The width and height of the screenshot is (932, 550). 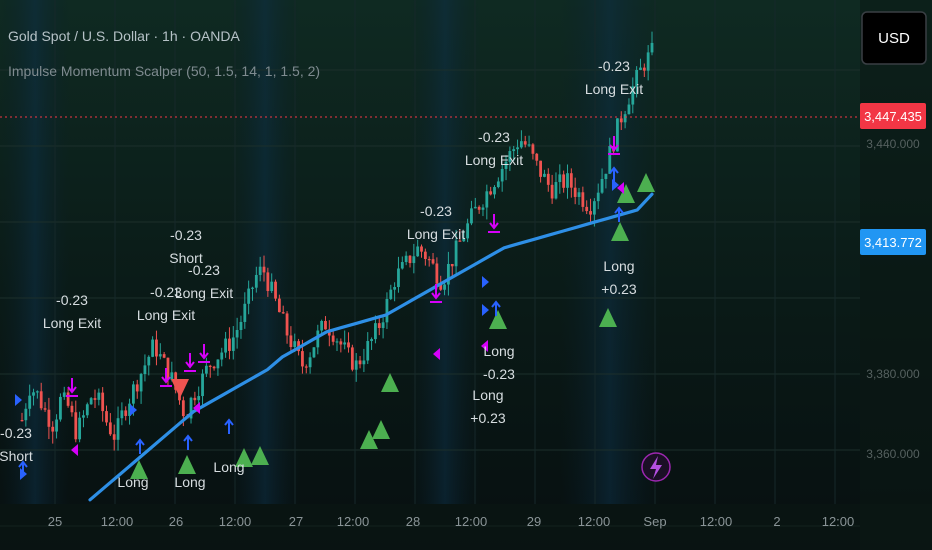 What do you see at coordinates (656, 467) in the screenshot?
I see `lightning-bolt-button` at bounding box center [656, 467].